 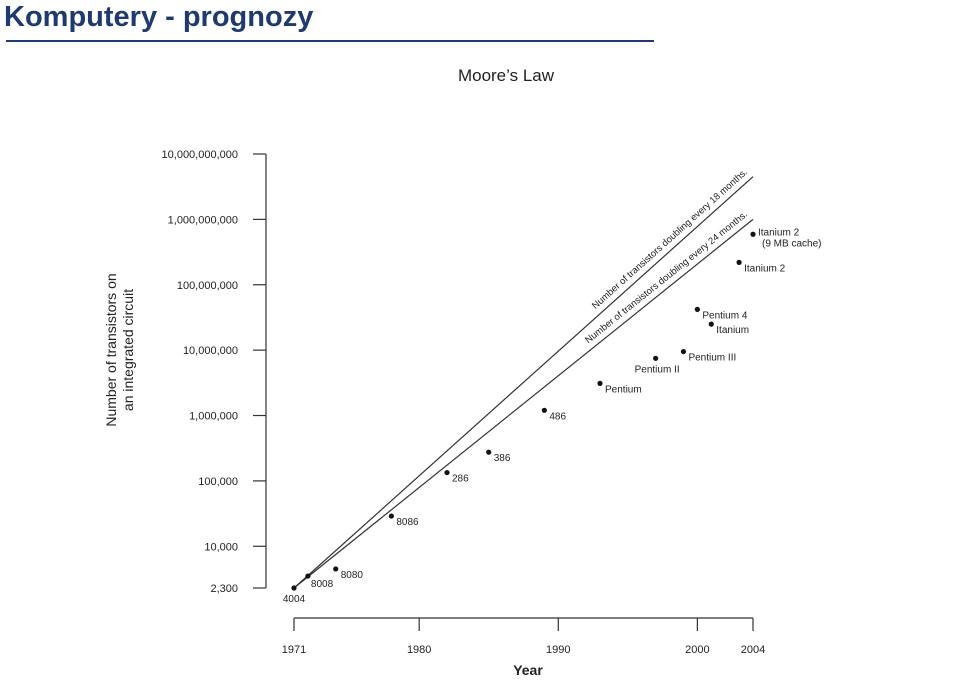 What do you see at coordinates (506, 75) in the screenshot?
I see `chart-title: Moore’s Law` at bounding box center [506, 75].